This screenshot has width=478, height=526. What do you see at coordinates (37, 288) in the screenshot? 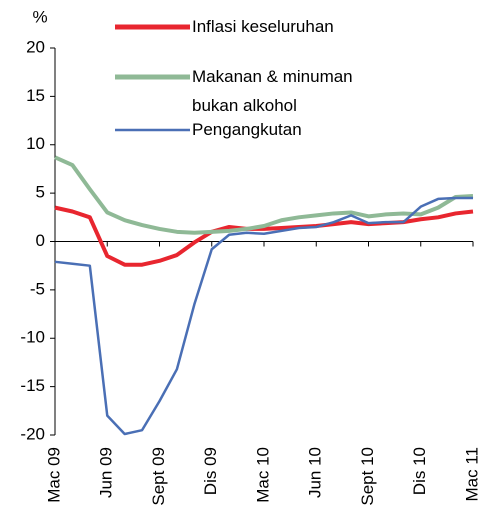
I see `y-tick-label: -5` at bounding box center [37, 288].